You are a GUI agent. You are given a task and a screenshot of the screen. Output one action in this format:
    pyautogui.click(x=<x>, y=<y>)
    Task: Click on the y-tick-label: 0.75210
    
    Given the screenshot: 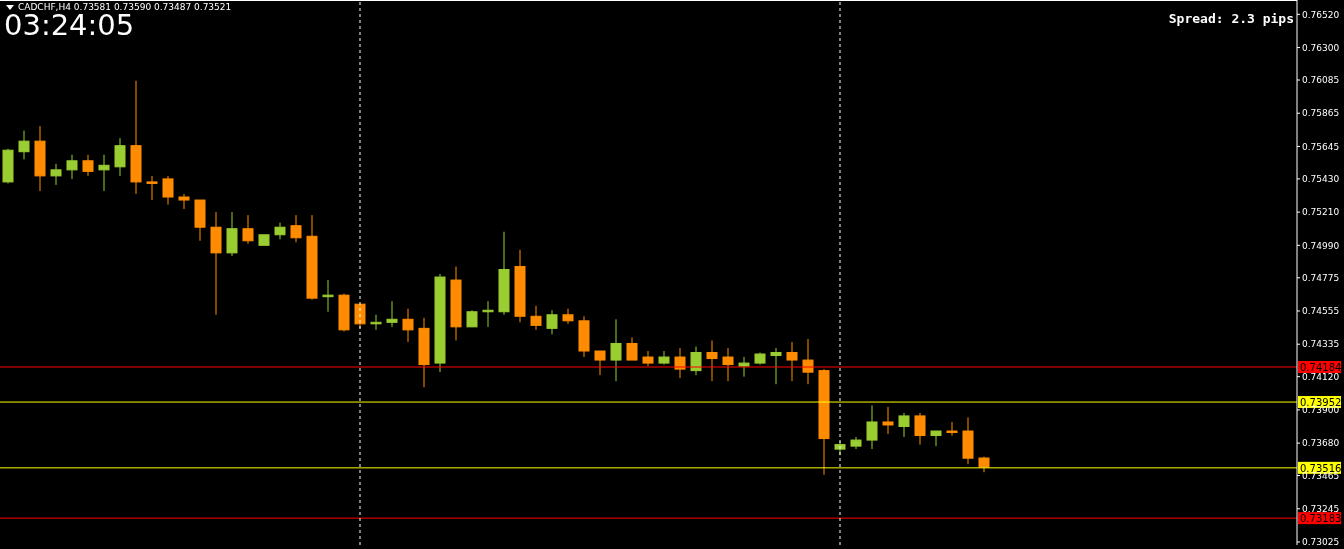 What is the action you would take?
    pyautogui.click(x=1321, y=212)
    